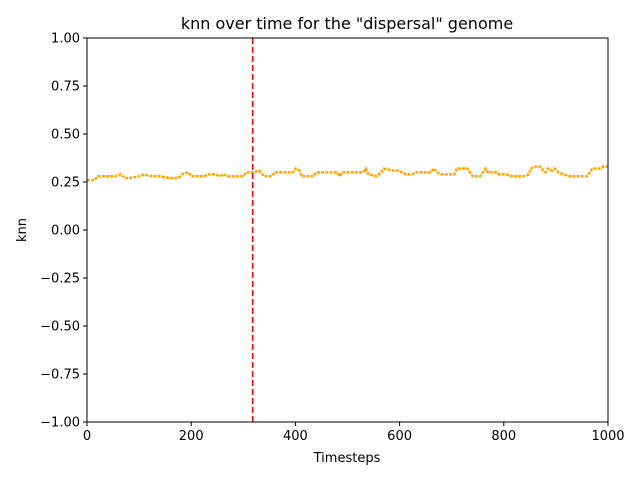 The height and width of the screenshot is (480, 640). I want to click on x-axis: 0 200 400 600 800 1000, so click(354, 433).